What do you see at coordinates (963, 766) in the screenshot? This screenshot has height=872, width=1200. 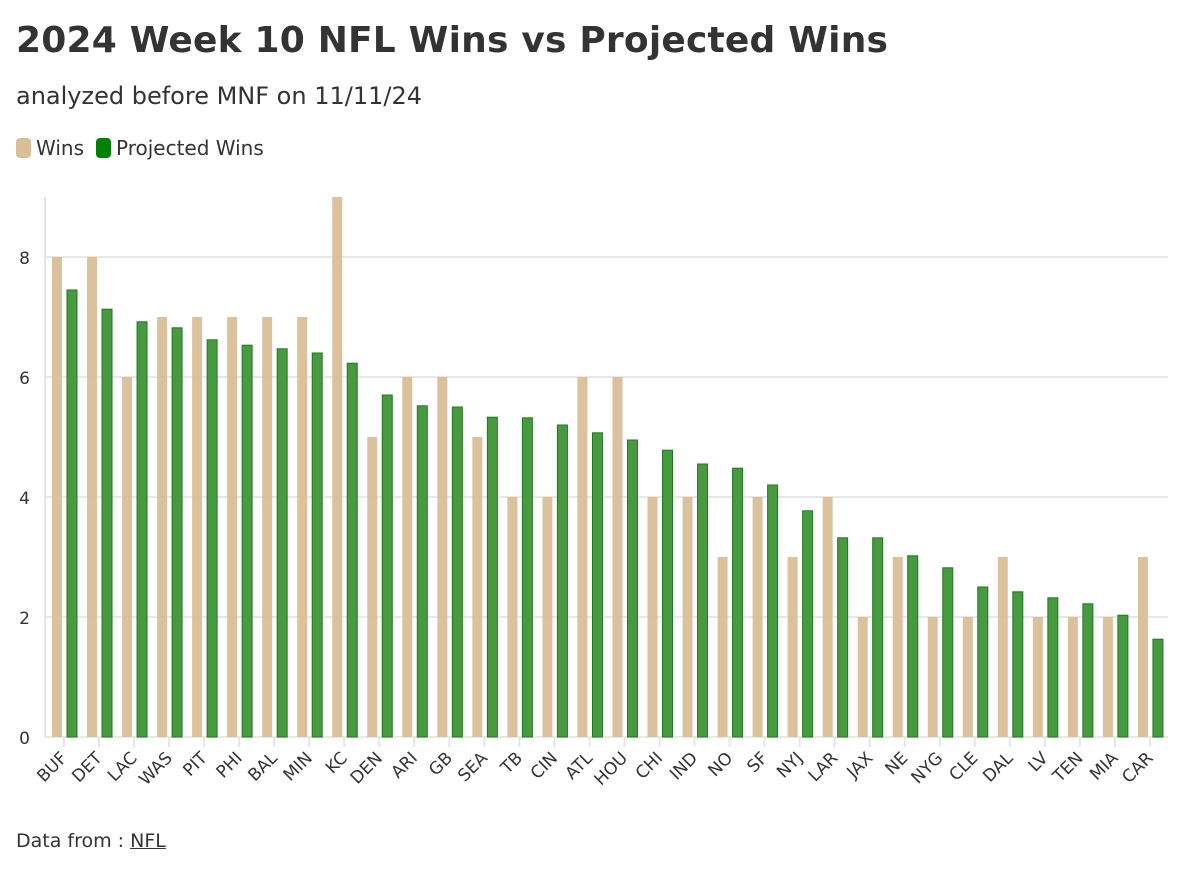 I see `x-tick-label: CLE` at bounding box center [963, 766].